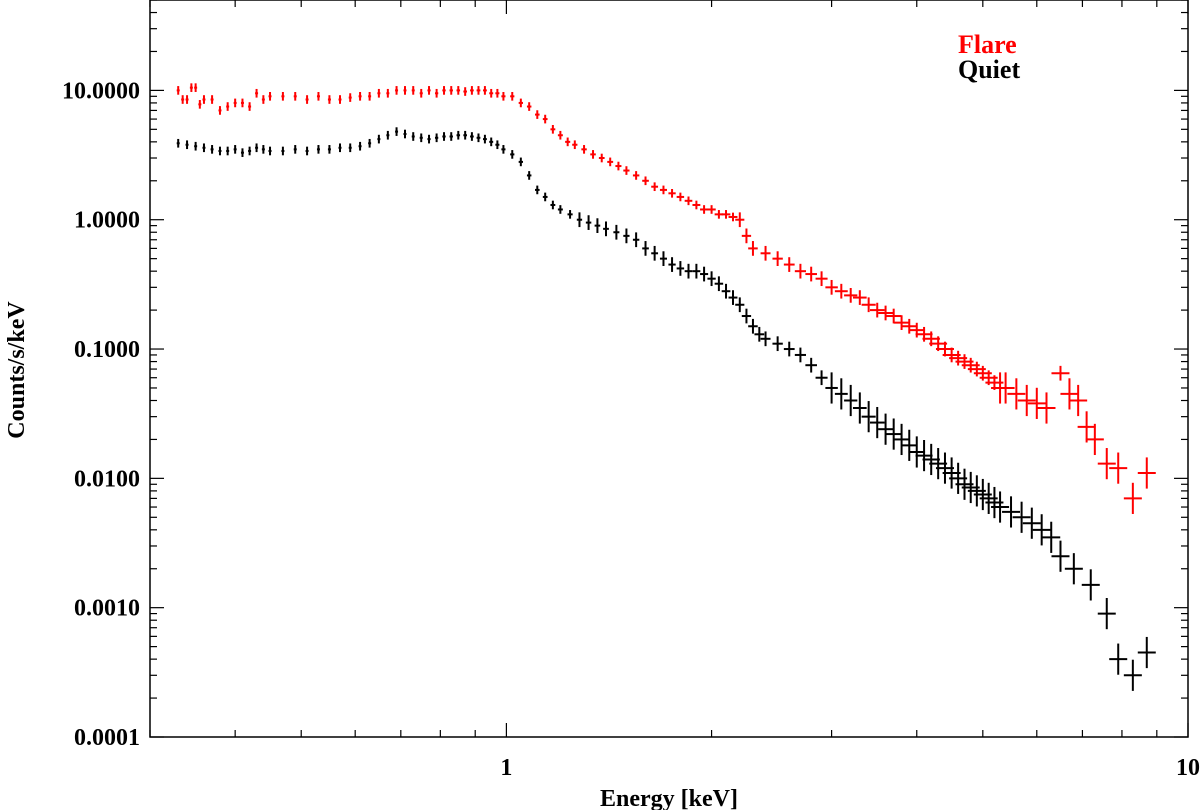 The width and height of the screenshot is (1200, 810). Describe the element at coordinates (669, 798) in the screenshot. I see `x-axis-title: Energy [keV]` at that location.